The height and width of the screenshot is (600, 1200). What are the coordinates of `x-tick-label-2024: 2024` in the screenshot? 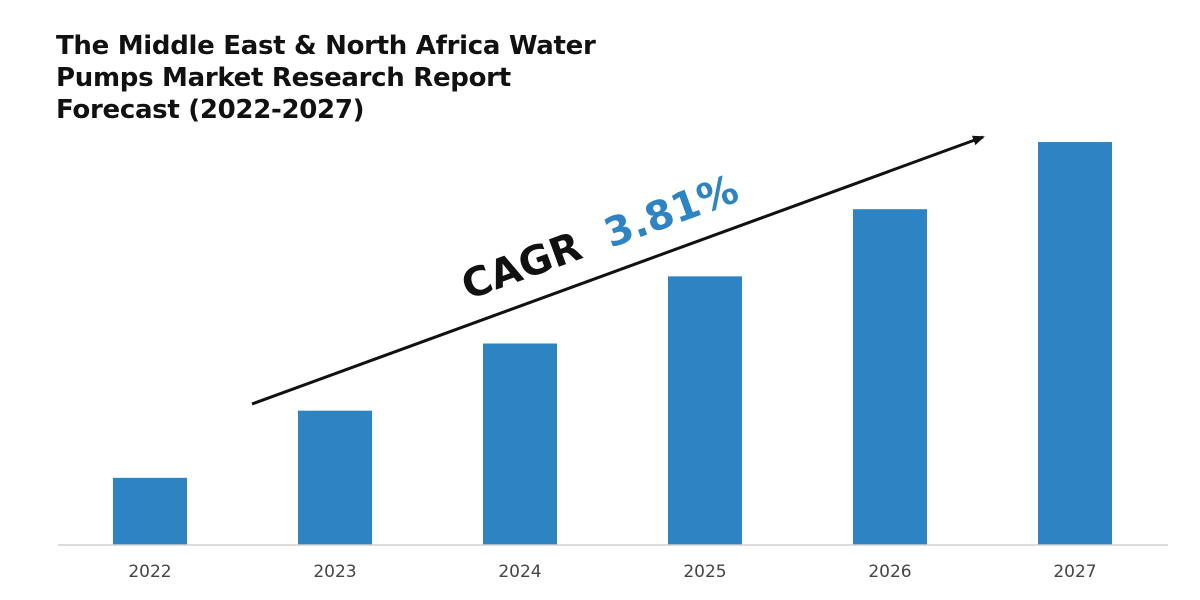 It's located at (519, 572).